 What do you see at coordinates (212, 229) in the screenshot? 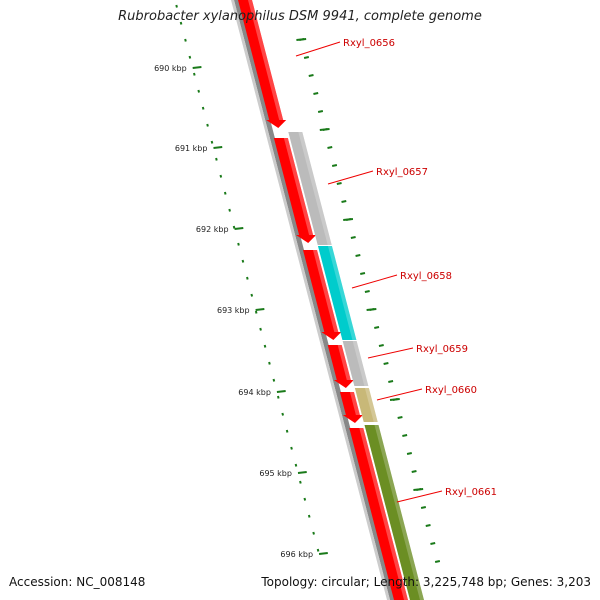
I see `scale-label: 692 kbp` at bounding box center [212, 229].